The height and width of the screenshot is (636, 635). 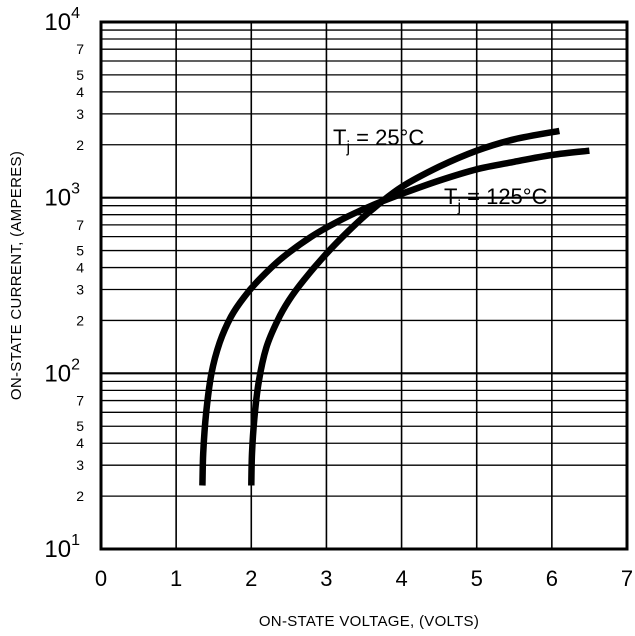 I want to click on y-major-tick-exp: 4, so click(x=75, y=13).